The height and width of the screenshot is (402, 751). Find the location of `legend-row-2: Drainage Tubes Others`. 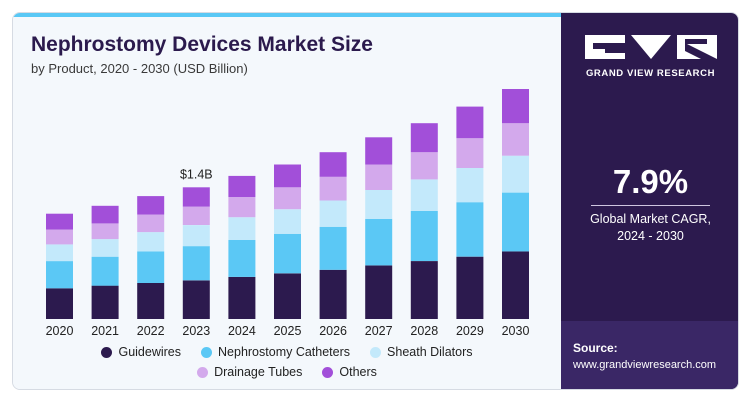

legend-row-2: Drainage Tubes Others is located at coordinates (287, 372).